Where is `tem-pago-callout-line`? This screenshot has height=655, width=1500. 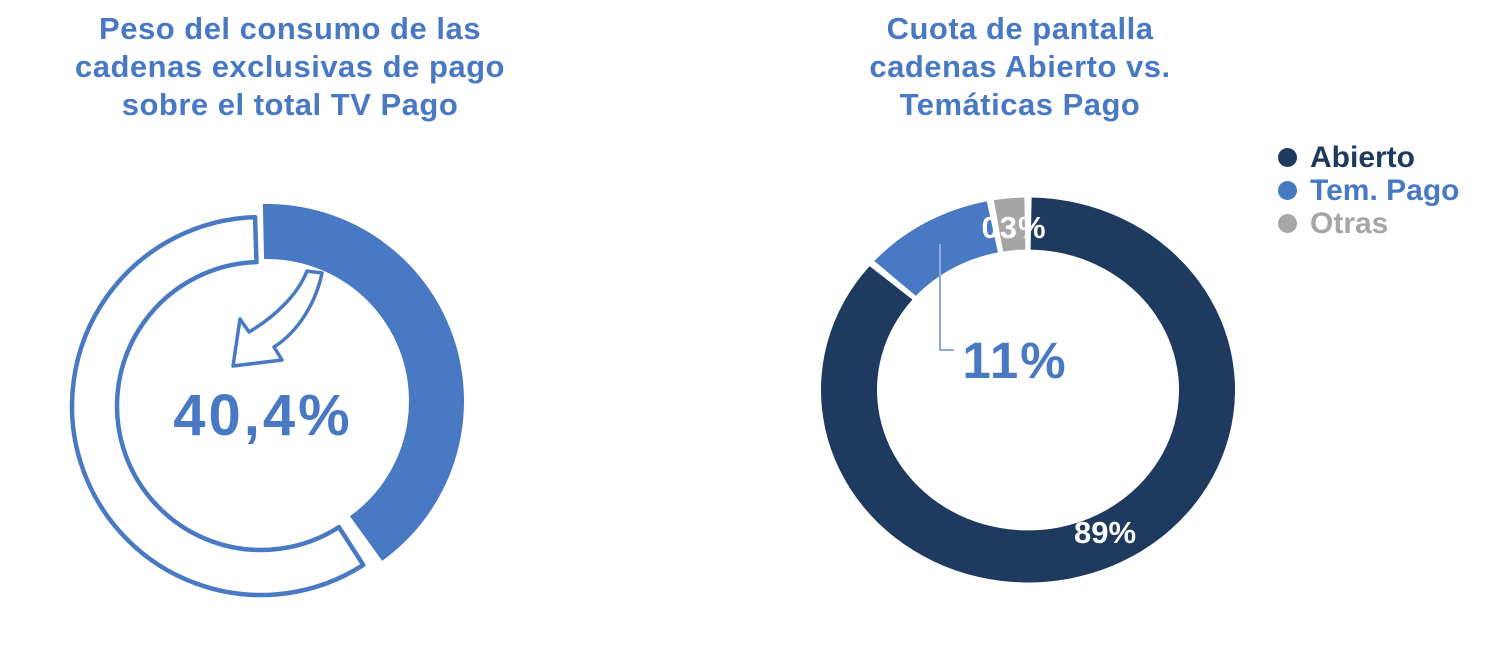 tem-pago-callout-line is located at coordinates (946, 297).